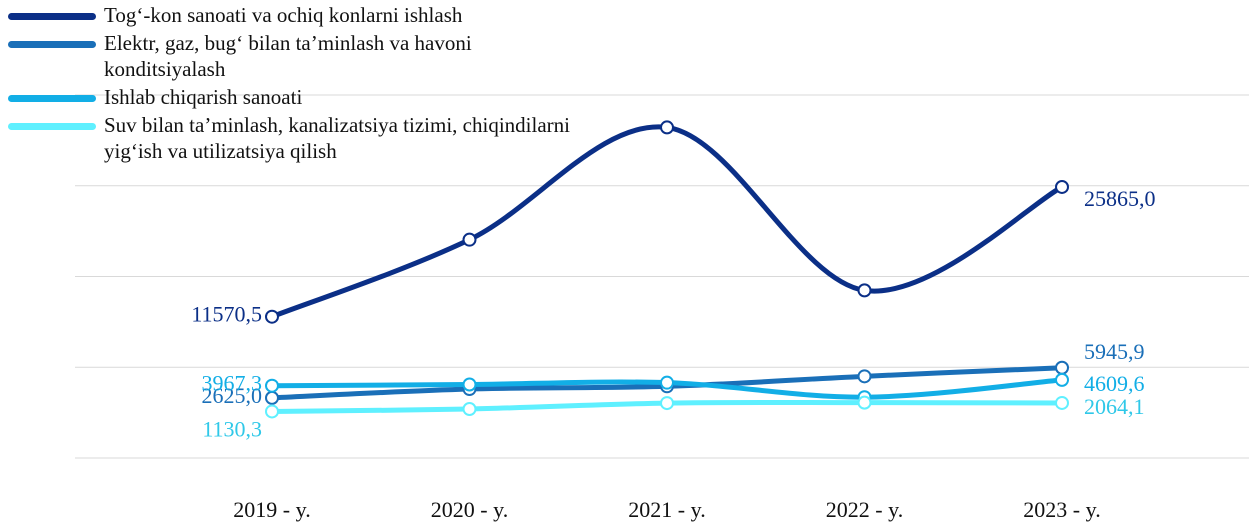  Describe the element at coordinates (1120, 198) in the screenshot. I see `data-label: 25865,0` at that location.